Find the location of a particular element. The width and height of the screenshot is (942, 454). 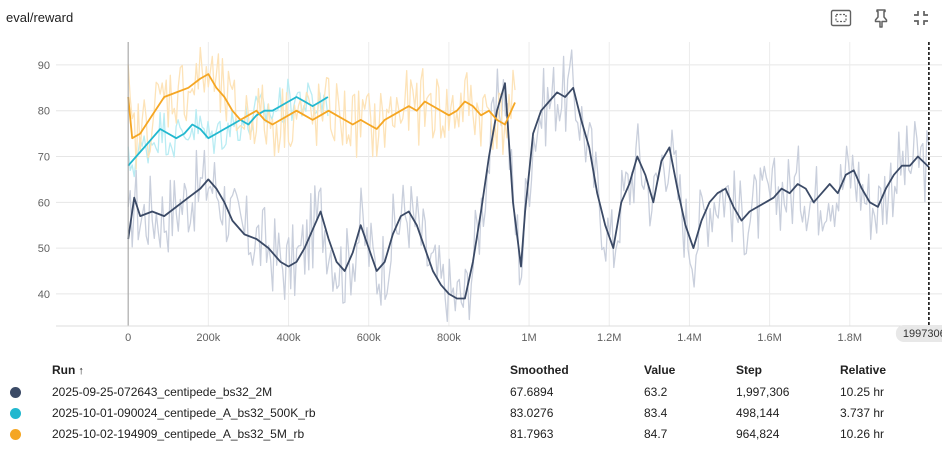

step-value: 498,144 is located at coordinates (758, 412).